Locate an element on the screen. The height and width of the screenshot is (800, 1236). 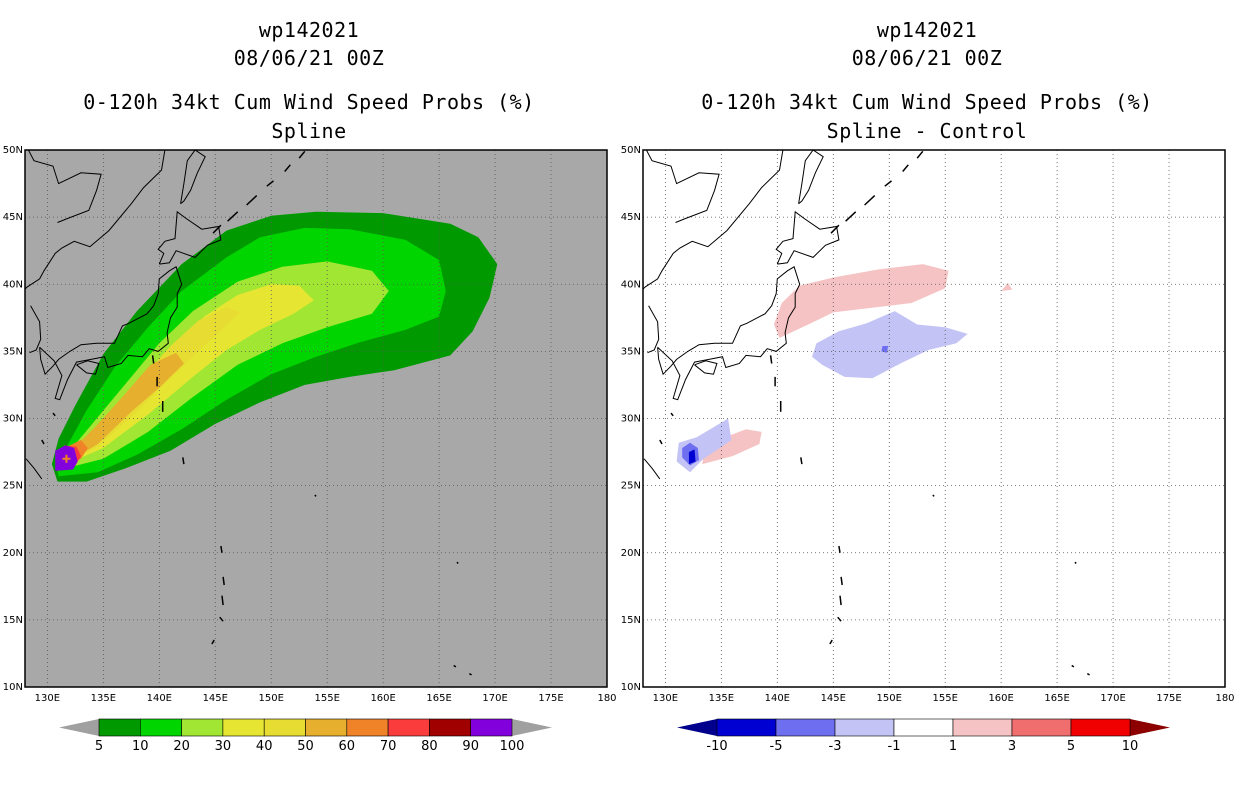
colorbar-label: 1 is located at coordinates (953, 746).